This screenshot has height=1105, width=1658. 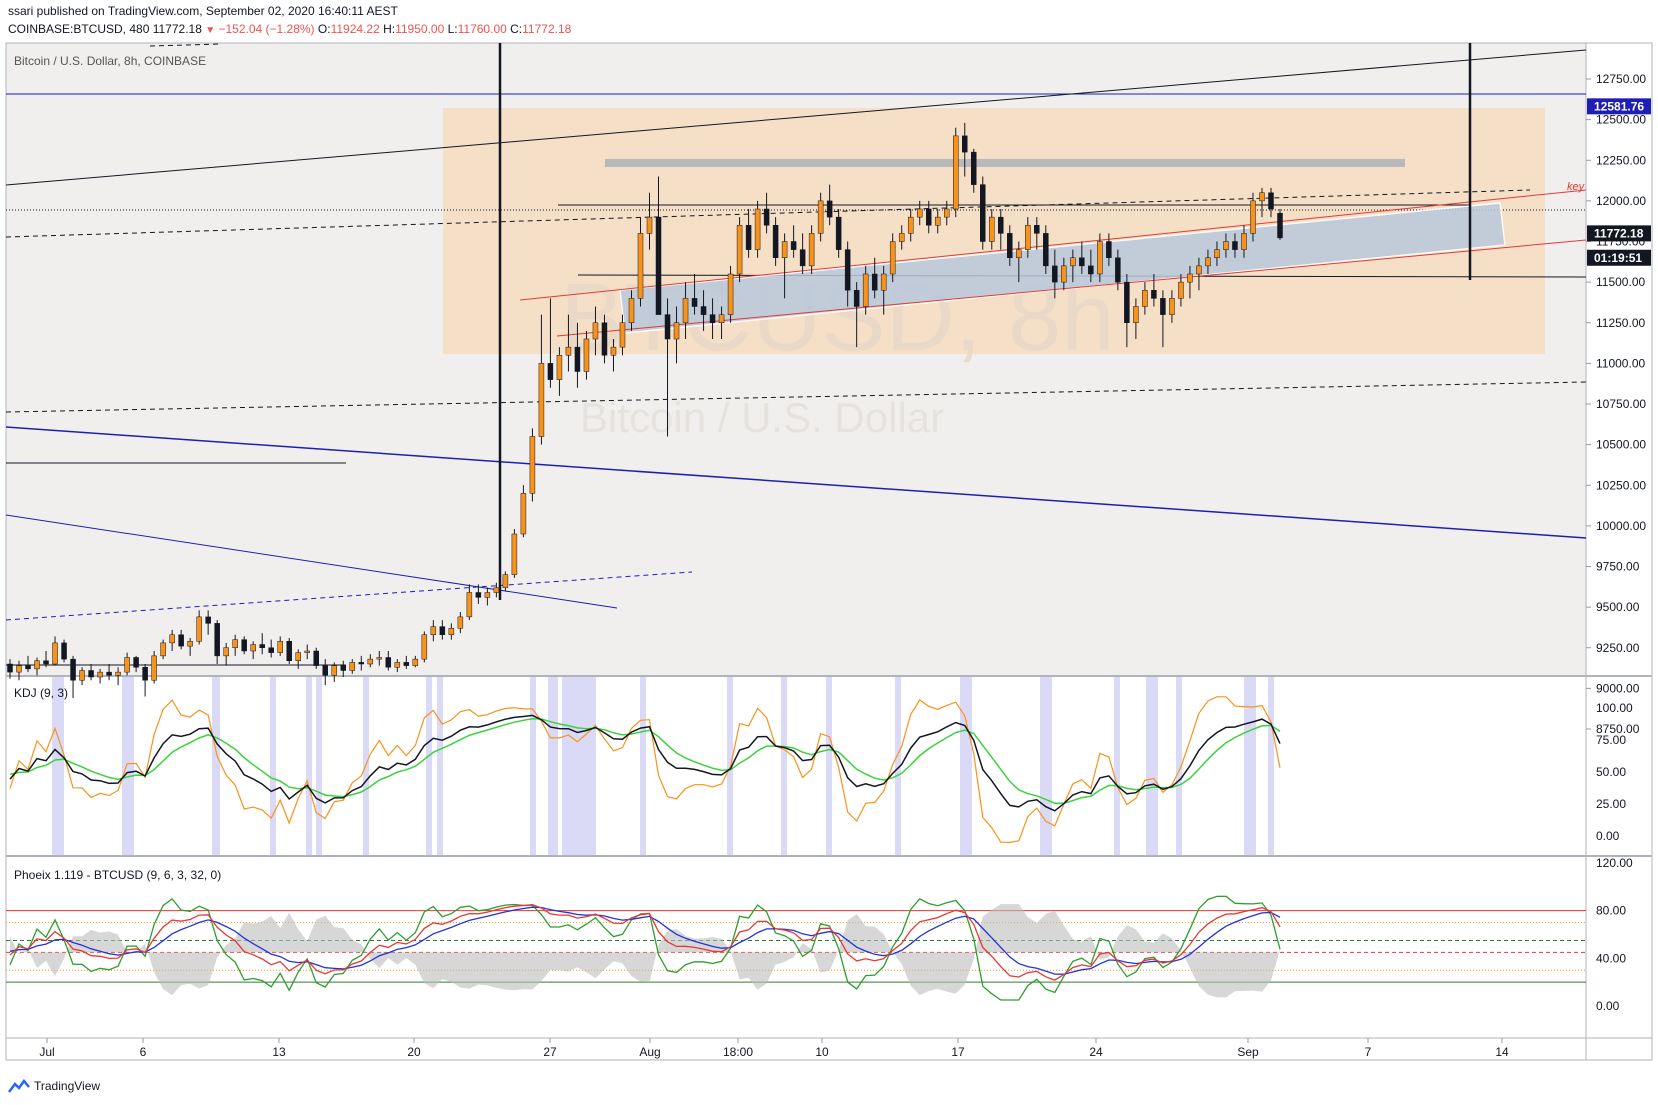 What do you see at coordinates (54, 1086) in the screenshot?
I see `tradingview-logo: TradingView` at bounding box center [54, 1086].